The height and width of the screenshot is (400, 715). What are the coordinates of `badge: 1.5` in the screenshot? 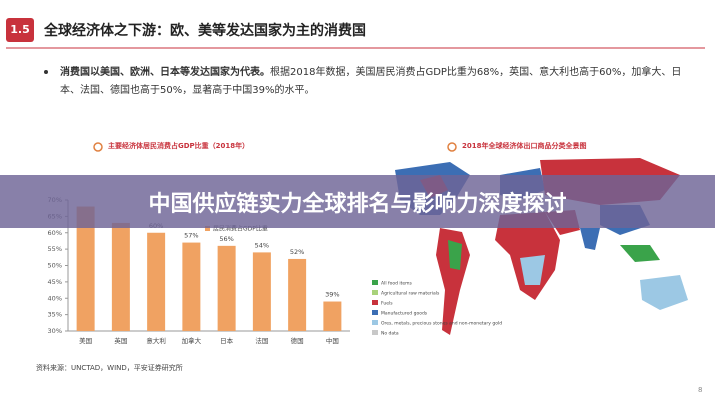 It's located at (20, 29).